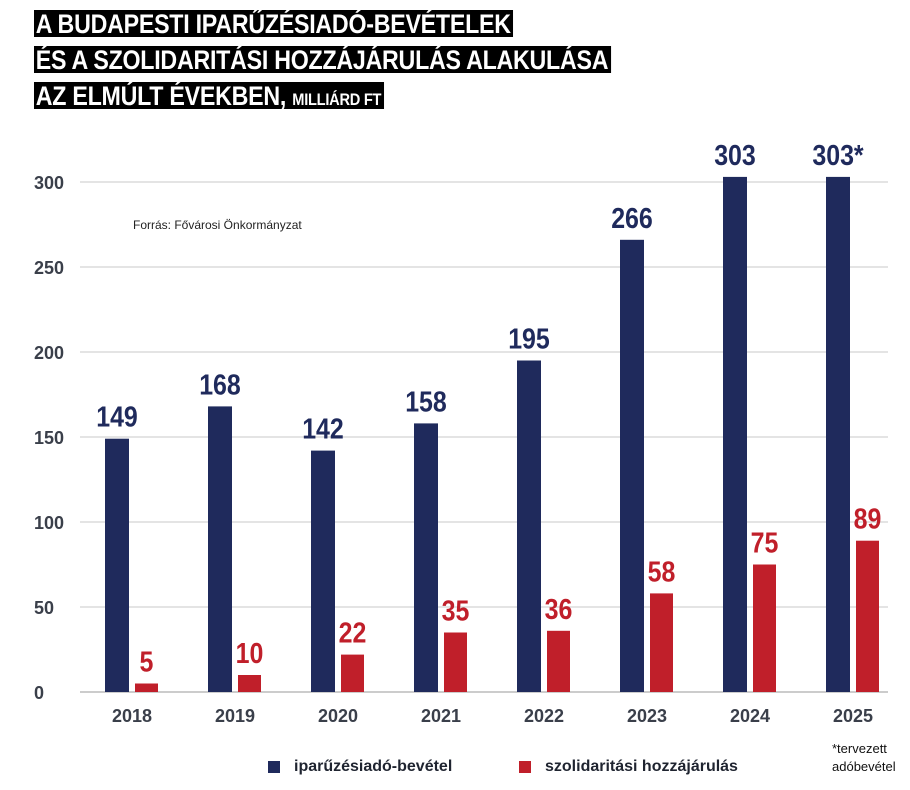 The image size is (910, 790). I want to click on y-tick-label: 200, so click(49, 353).